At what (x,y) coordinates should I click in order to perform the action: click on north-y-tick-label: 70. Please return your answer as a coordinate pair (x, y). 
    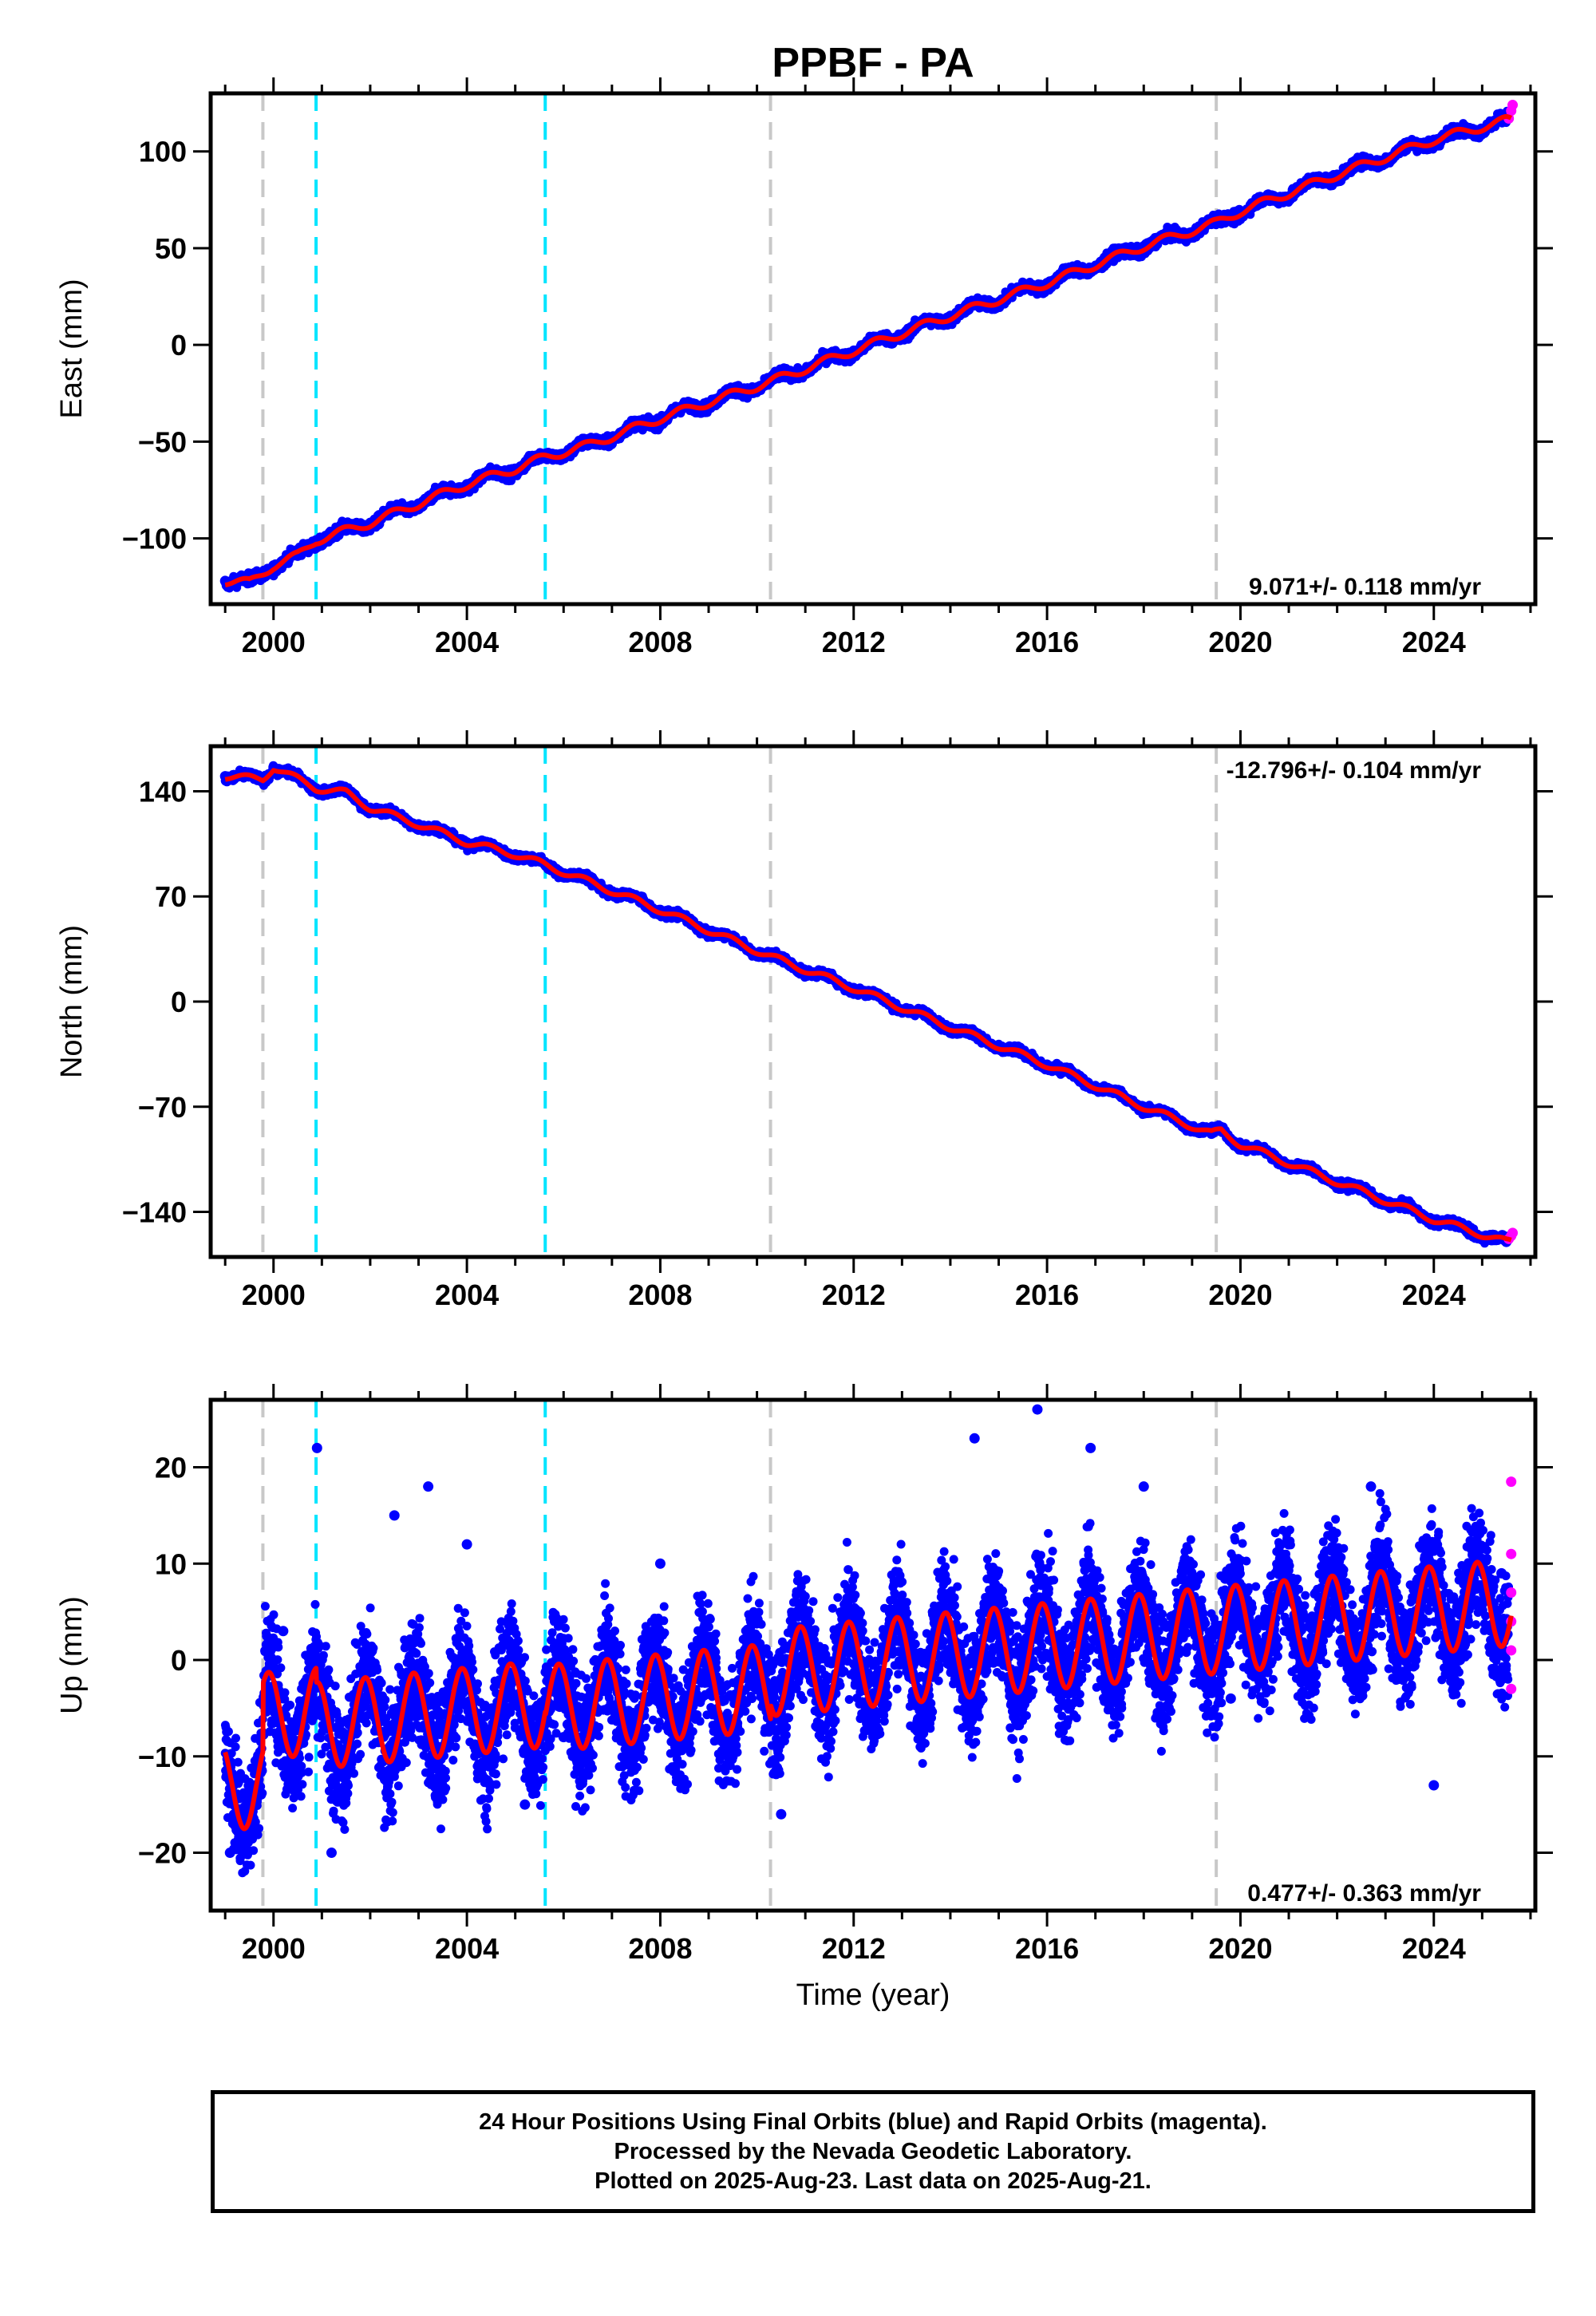
    Looking at the image, I should click on (171, 896).